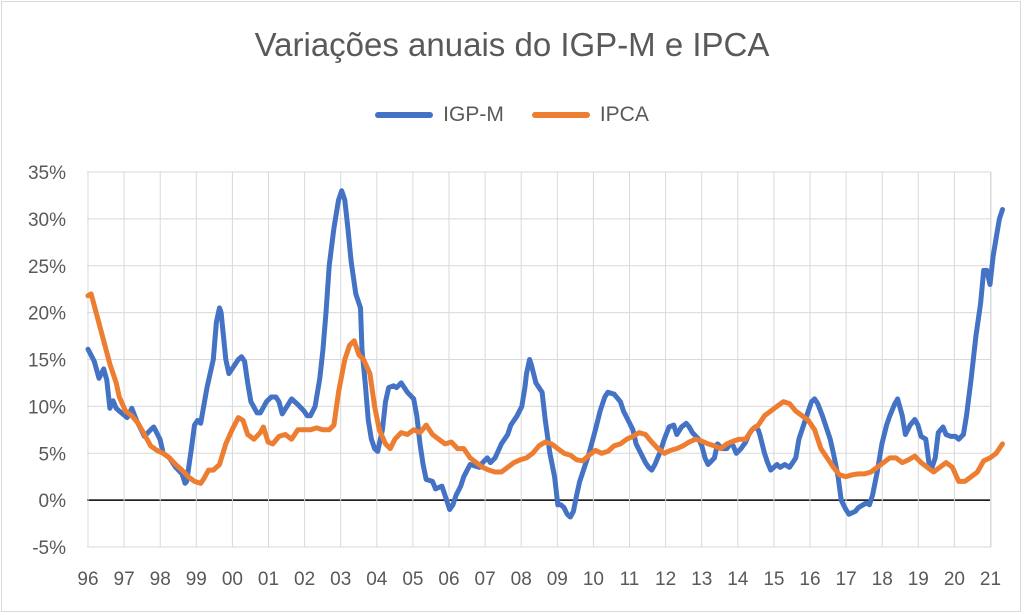 The width and height of the screenshot is (1024, 615). What do you see at coordinates (196, 579) in the screenshot?
I see `x-tick-label: 99` at bounding box center [196, 579].